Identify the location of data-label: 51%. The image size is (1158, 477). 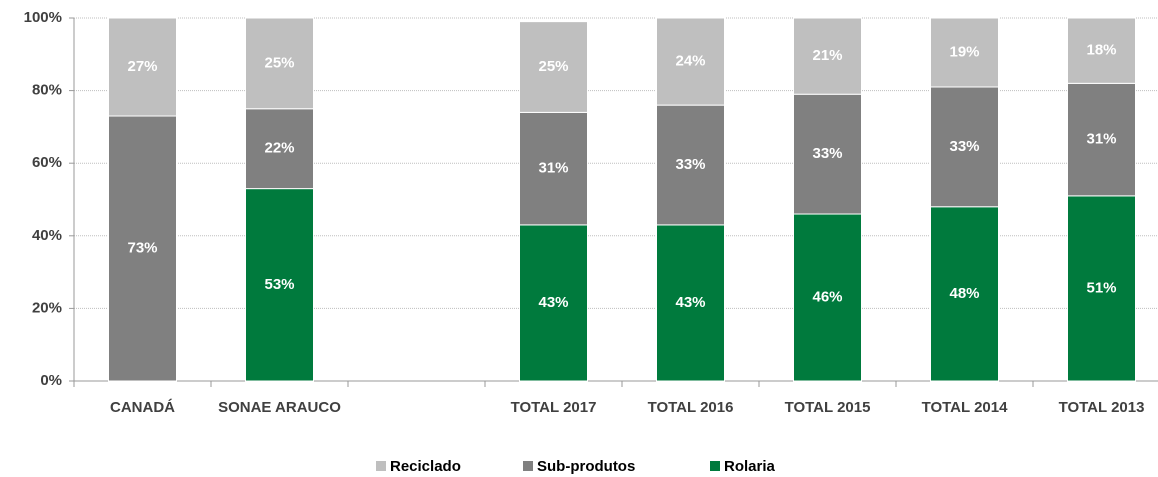
(1101, 287).